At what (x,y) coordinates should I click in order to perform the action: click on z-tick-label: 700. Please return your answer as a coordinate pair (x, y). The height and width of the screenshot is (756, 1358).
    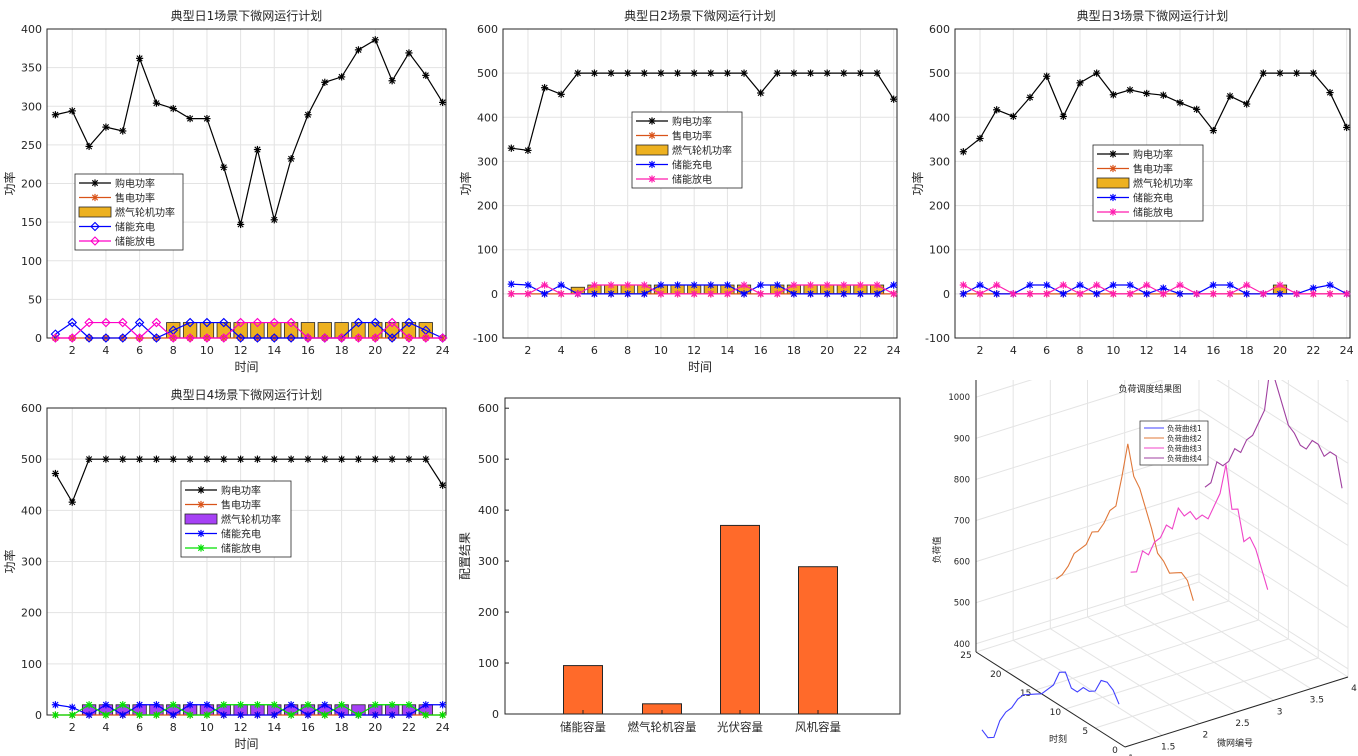
    Looking at the image, I should click on (962, 521).